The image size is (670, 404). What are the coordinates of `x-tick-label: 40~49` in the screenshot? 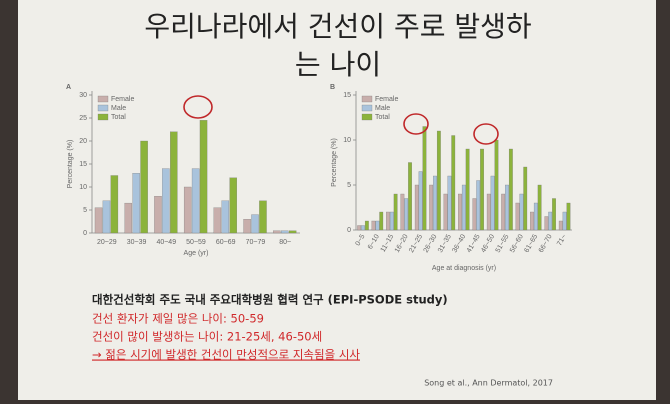 It's located at (166, 242).